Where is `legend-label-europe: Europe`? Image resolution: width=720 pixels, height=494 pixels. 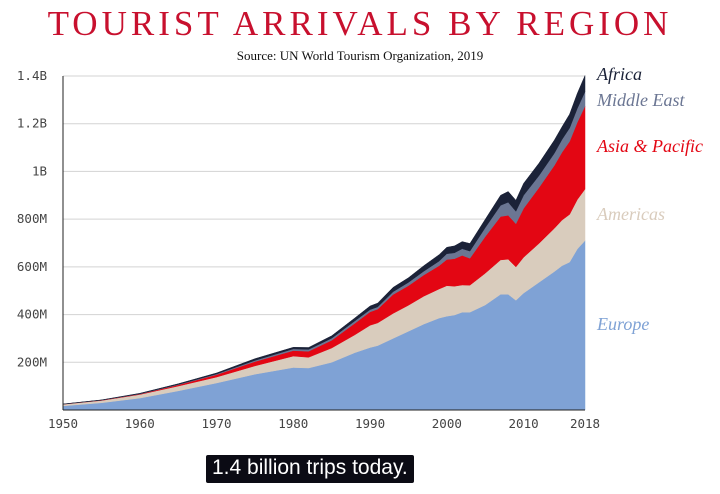 legend-label-europe: Europe is located at coordinates (622, 324).